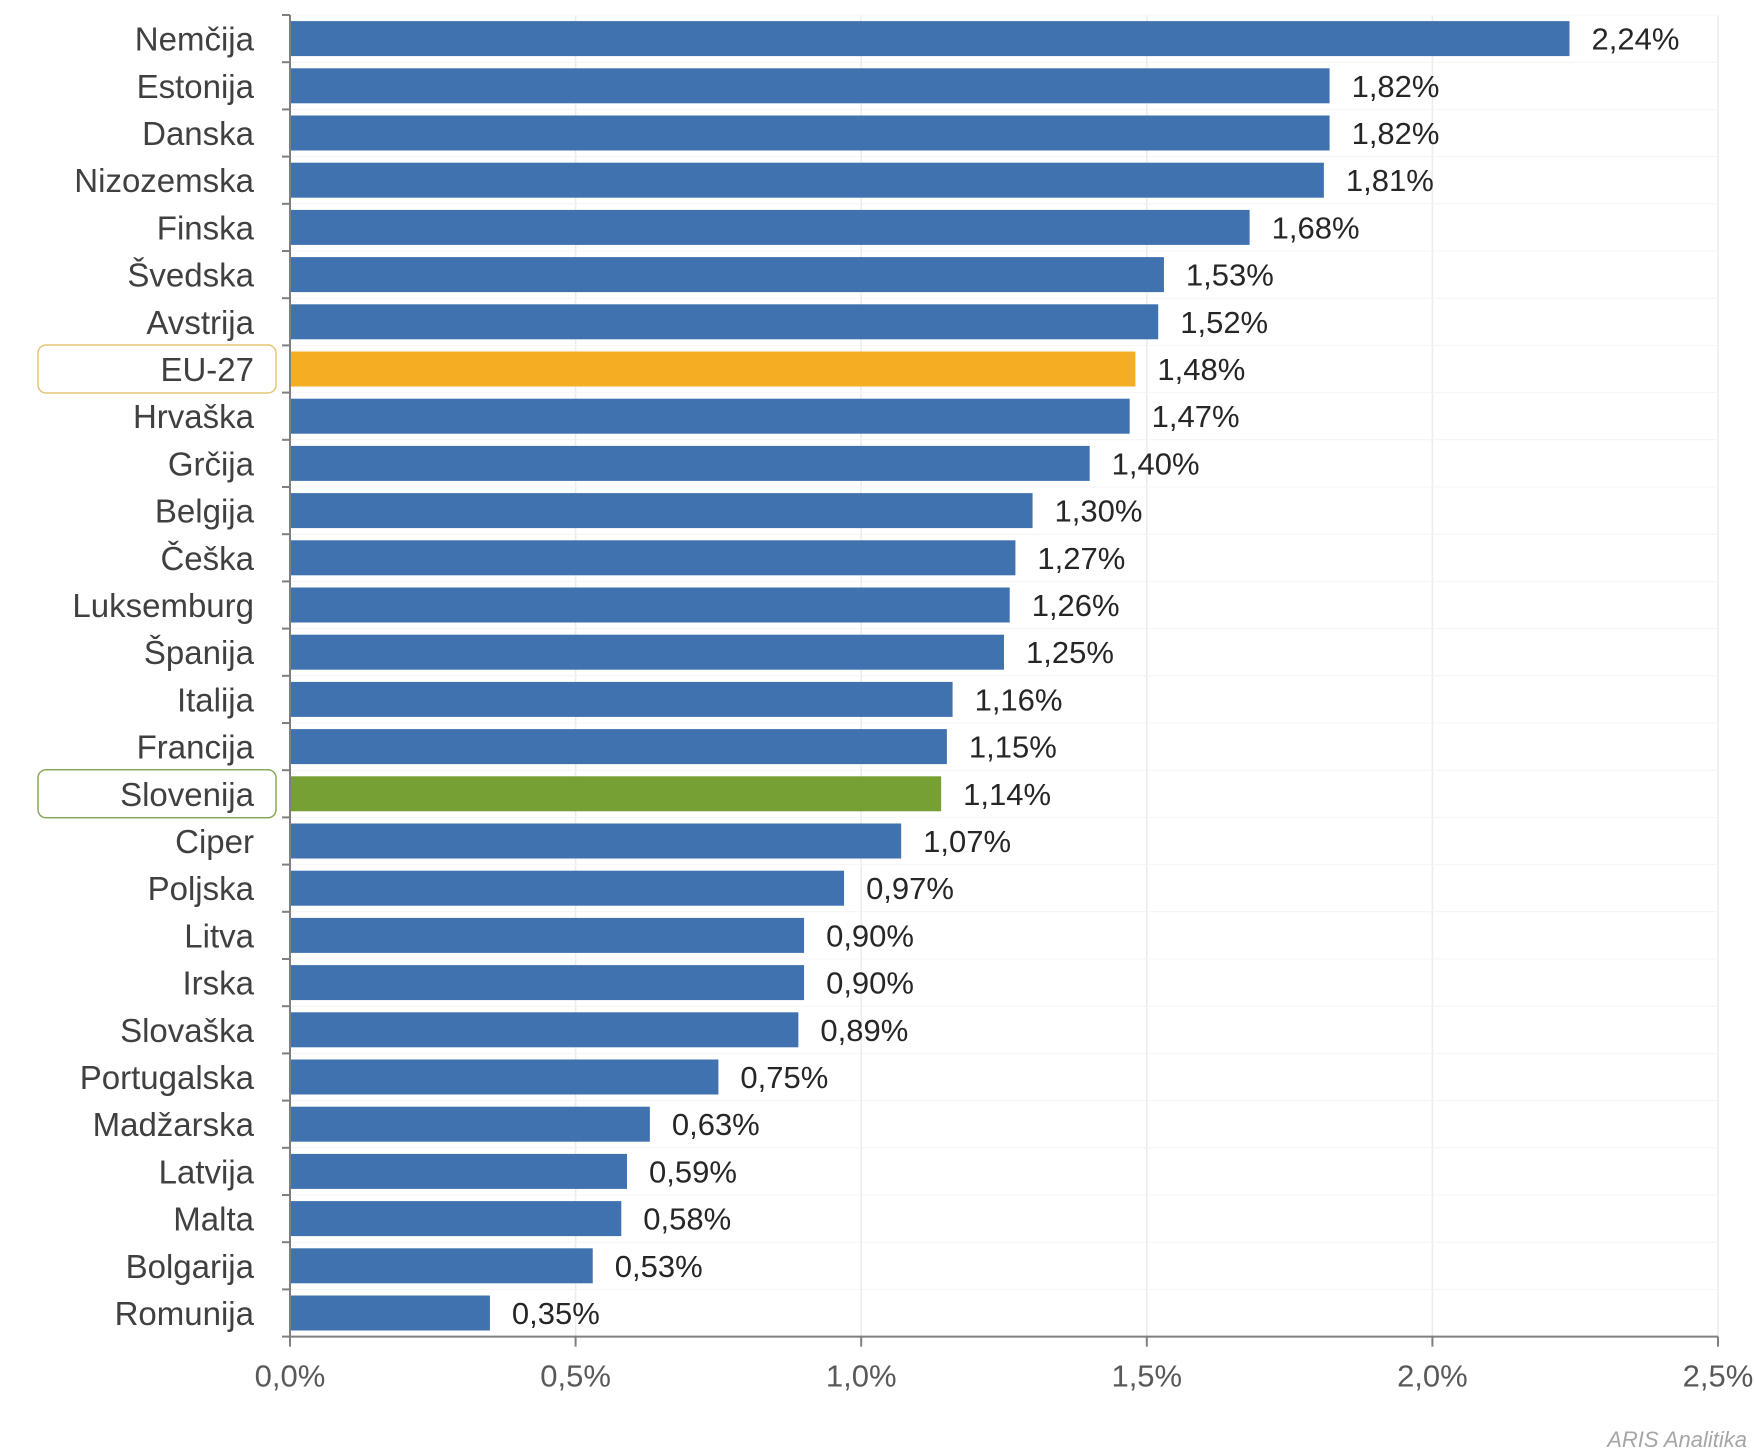 This screenshot has width=1755, height=1449. I want to click on category-label: Francija, so click(196, 747).